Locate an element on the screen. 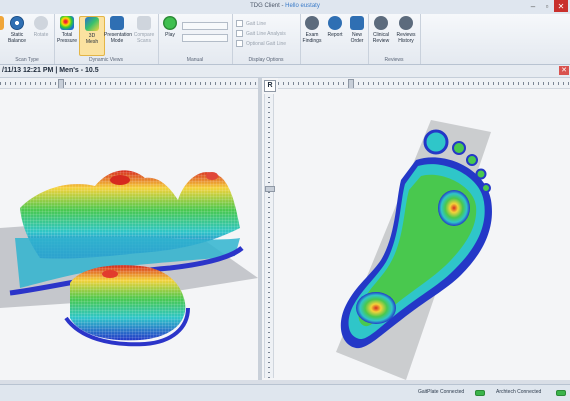 This screenshot has height=401, width=570. archtech-status: Archtech Connected is located at coordinates (519, 392).